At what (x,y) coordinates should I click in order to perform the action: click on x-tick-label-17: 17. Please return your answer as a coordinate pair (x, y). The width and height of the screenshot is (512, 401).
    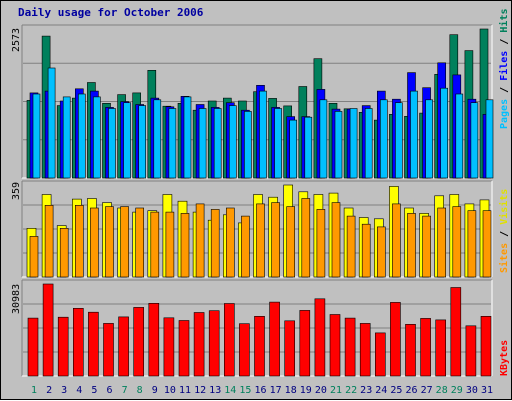
    Looking at the image, I should click on (276, 390).